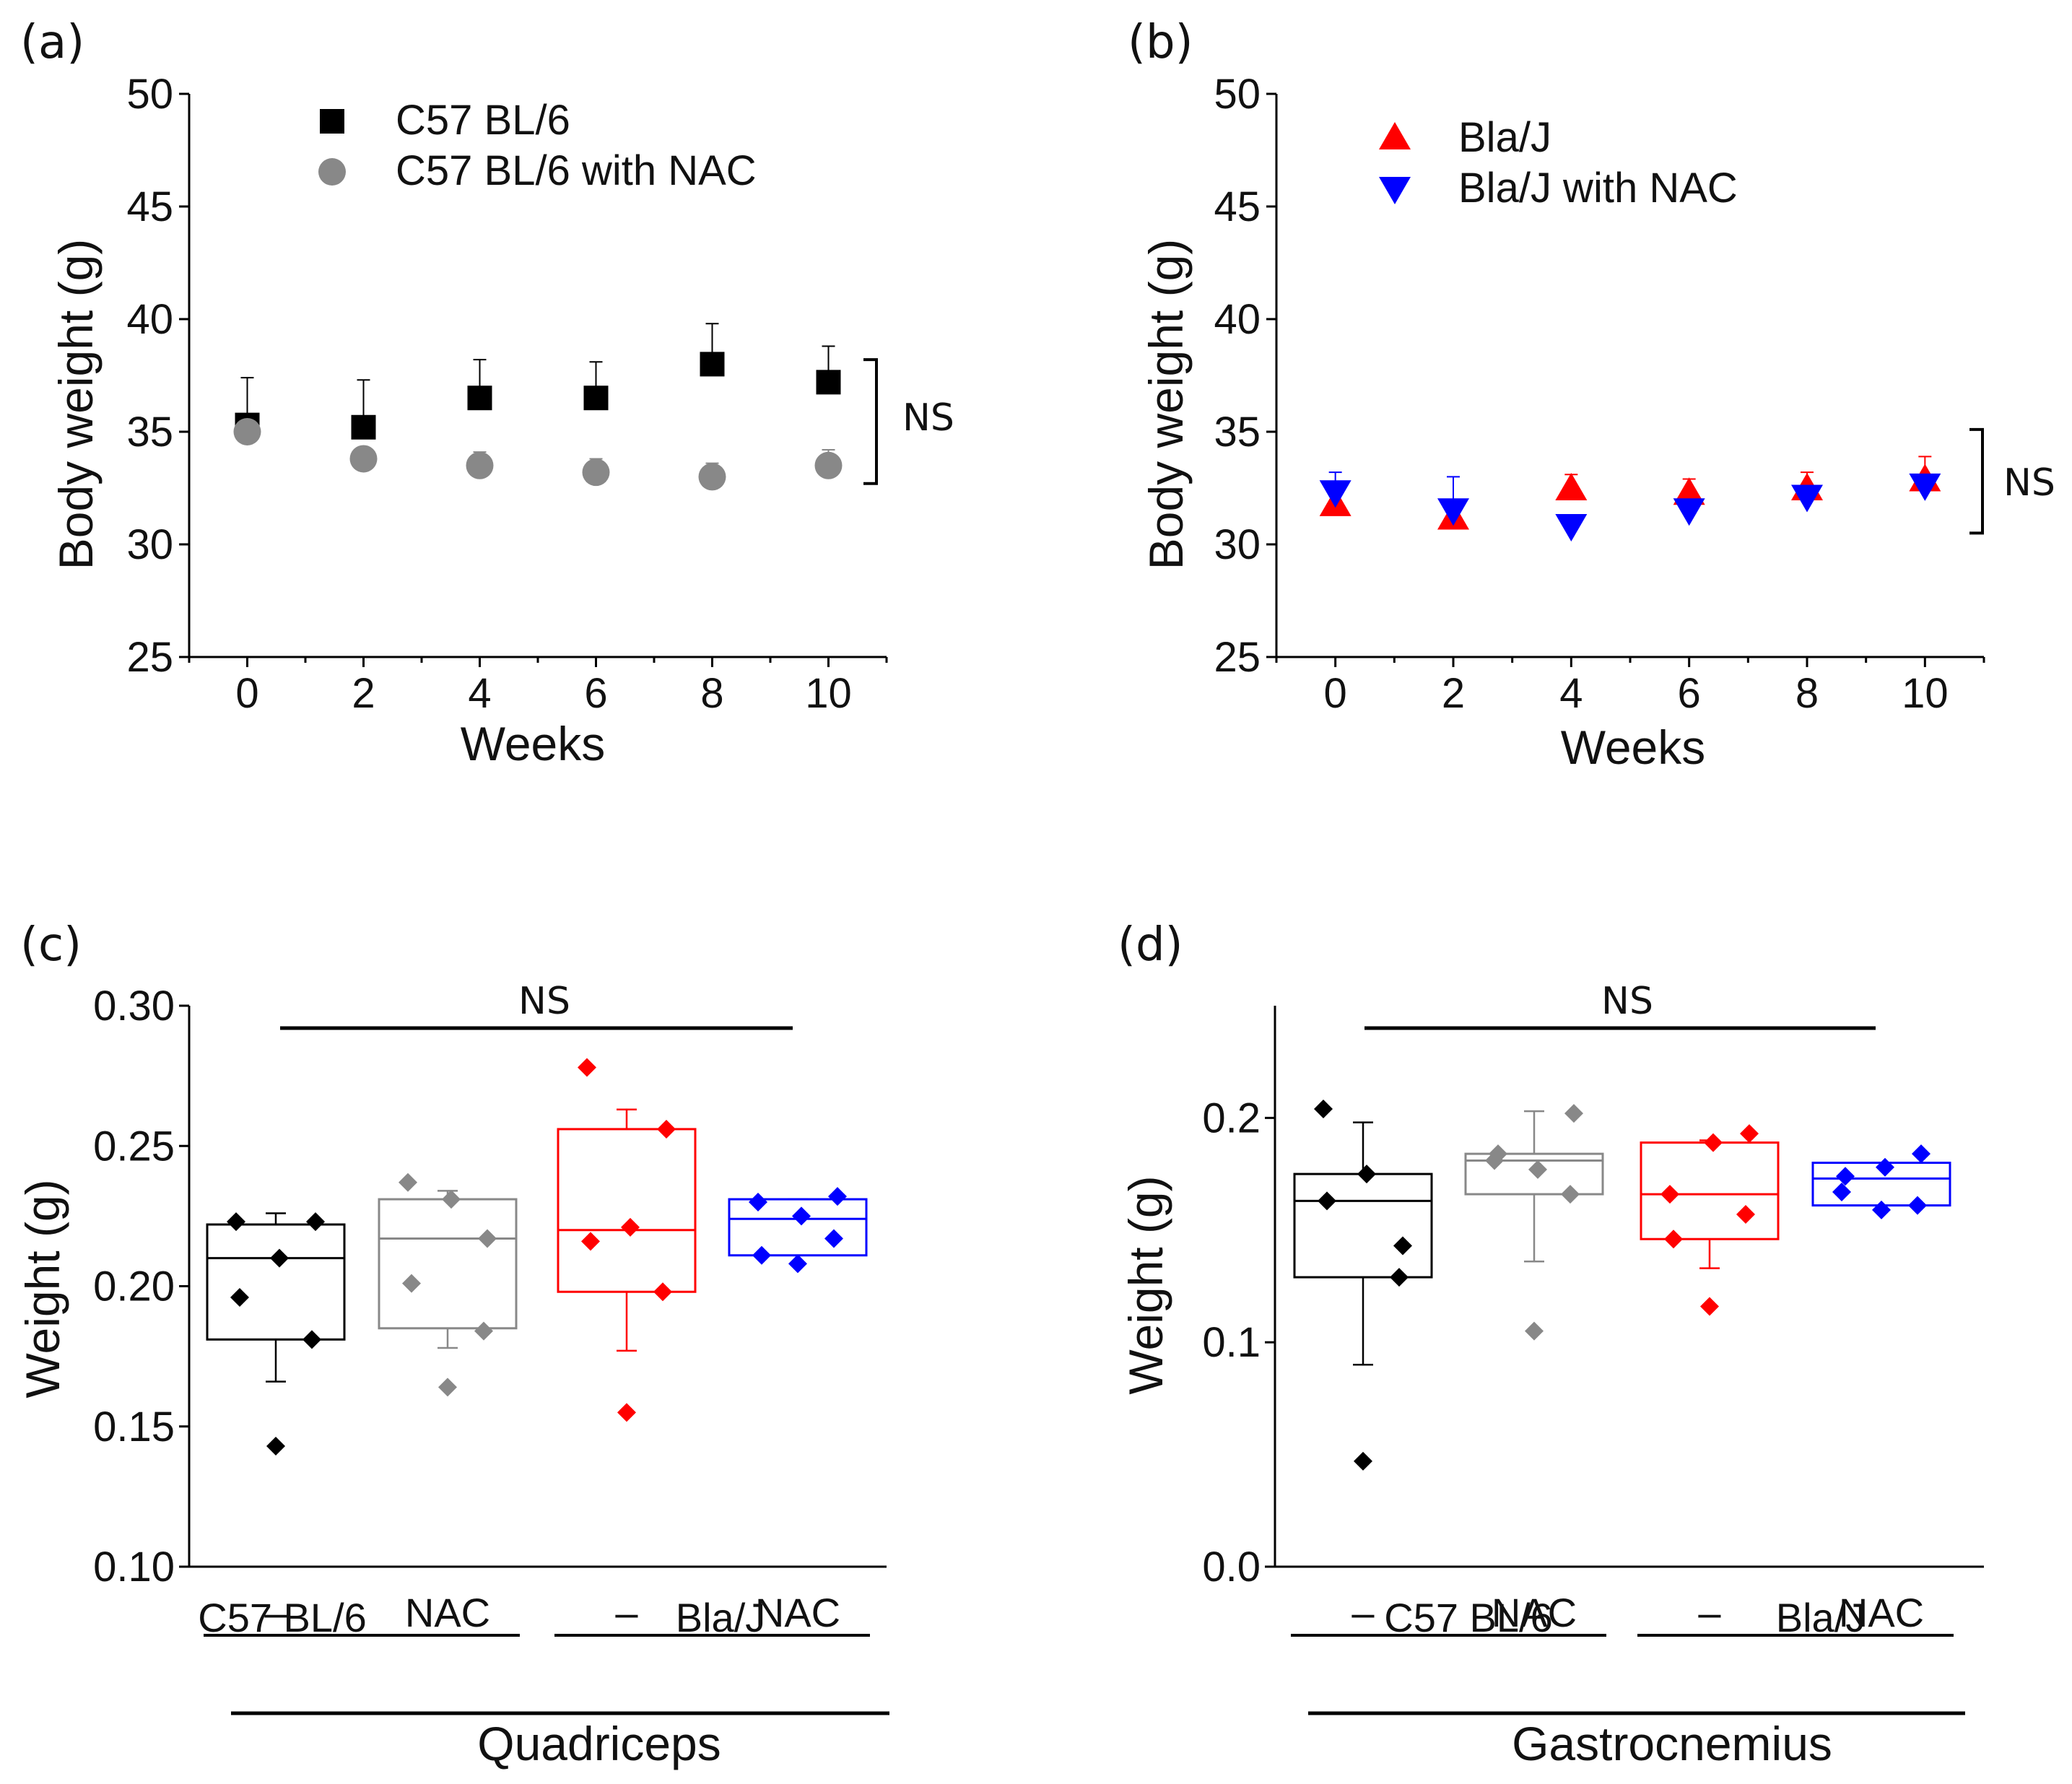  What do you see at coordinates (1145, 1284) in the screenshot?
I see `panel-d-ylabel: Weight (g)` at bounding box center [1145, 1284].